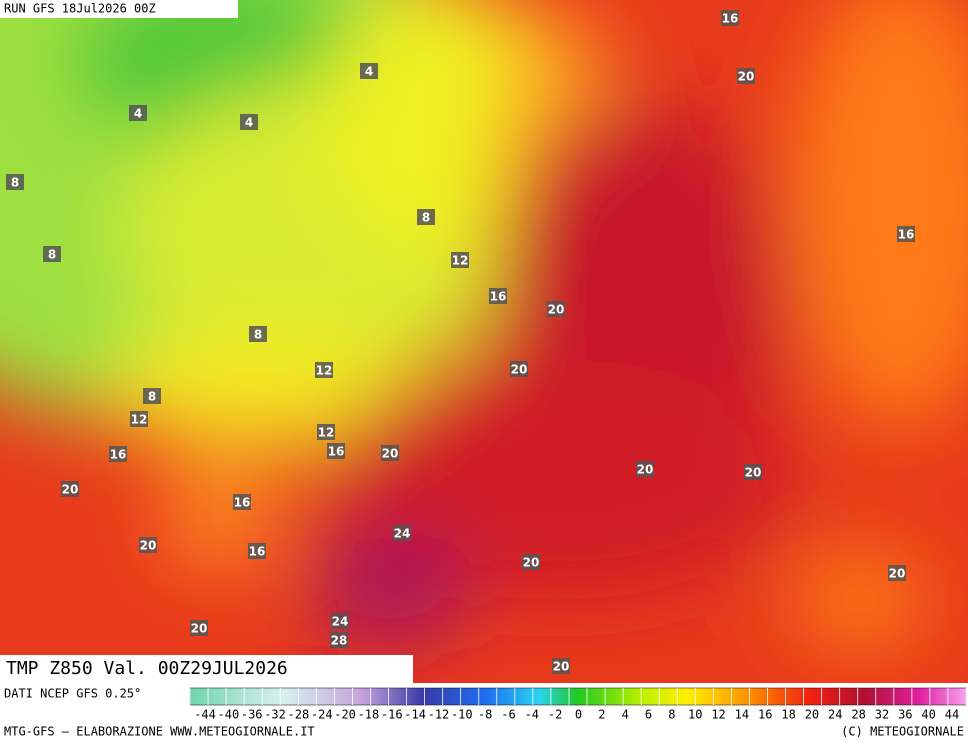 The image size is (968, 749). Describe the element at coordinates (882, 715) in the screenshot. I see `colorbar-label: 32` at that location.